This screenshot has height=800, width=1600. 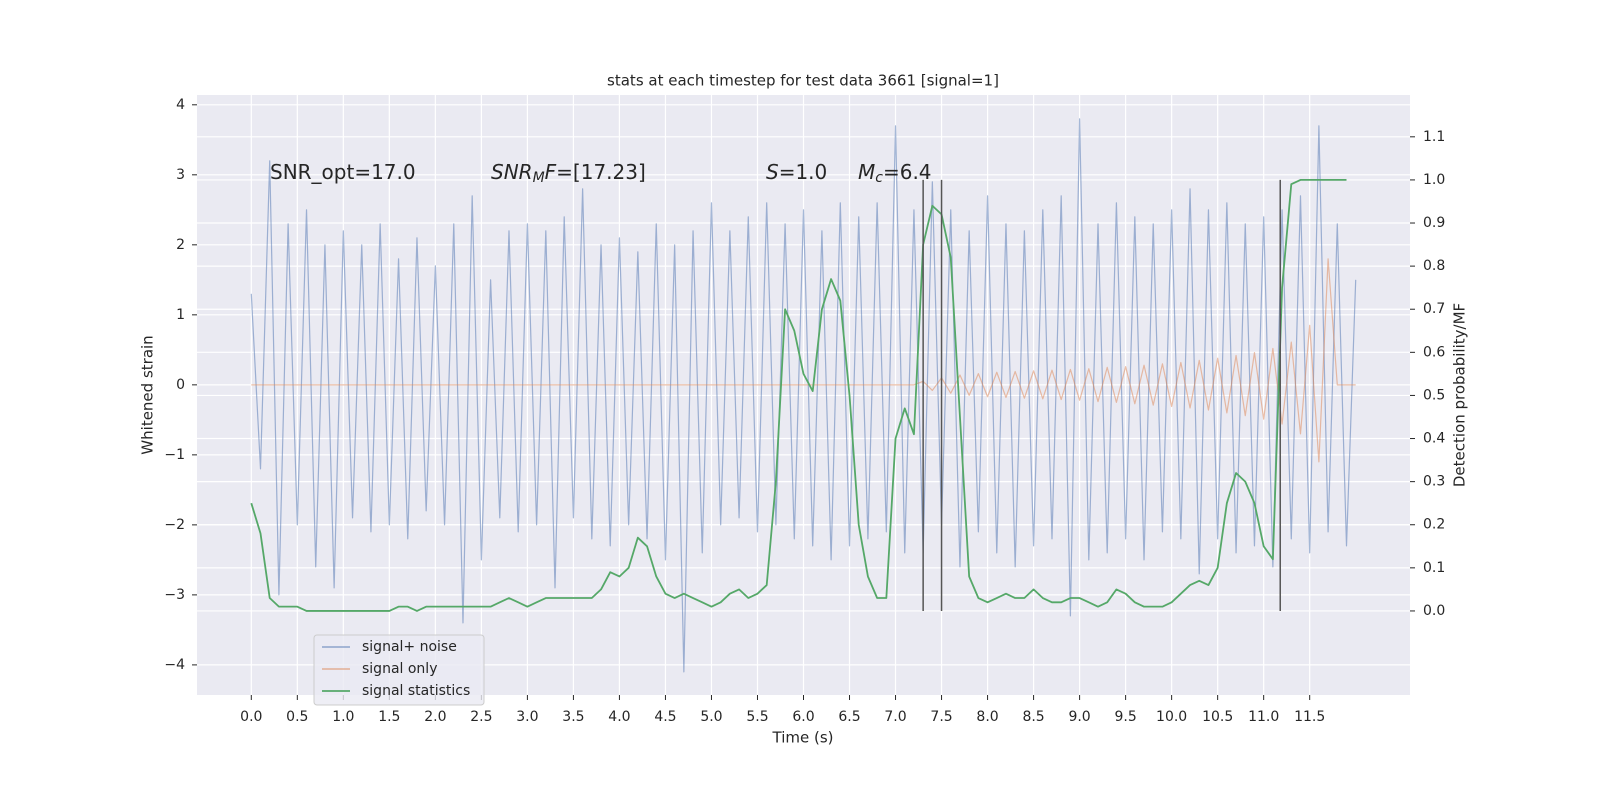 I want to click on x-tick-label: 9.5, so click(x=1125, y=717).